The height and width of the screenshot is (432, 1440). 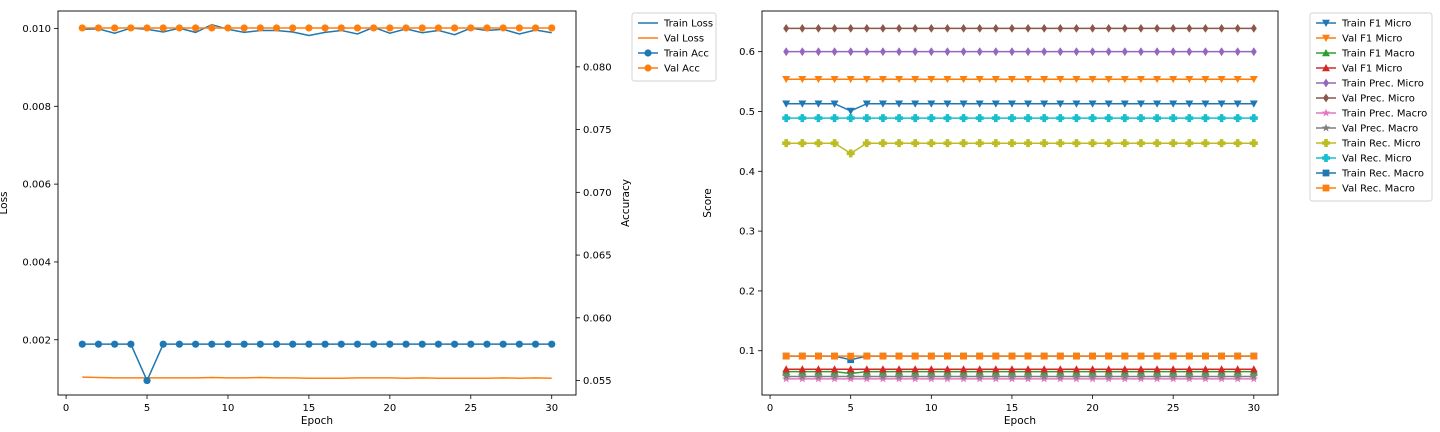 What do you see at coordinates (1020, 378) in the screenshot?
I see `series-train-prec-macro` at bounding box center [1020, 378].